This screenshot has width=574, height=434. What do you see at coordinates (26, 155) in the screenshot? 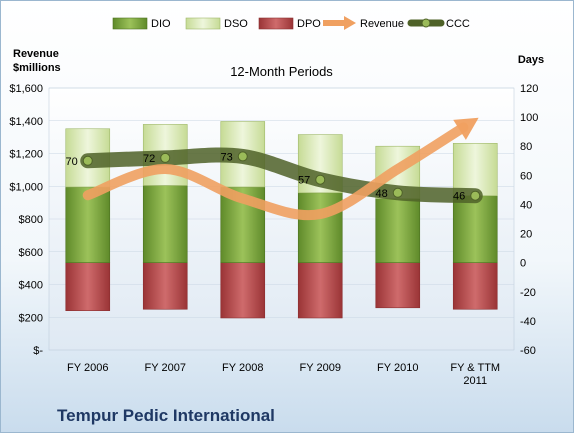
I see `left-tick-label: $1,200` at bounding box center [26, 155].